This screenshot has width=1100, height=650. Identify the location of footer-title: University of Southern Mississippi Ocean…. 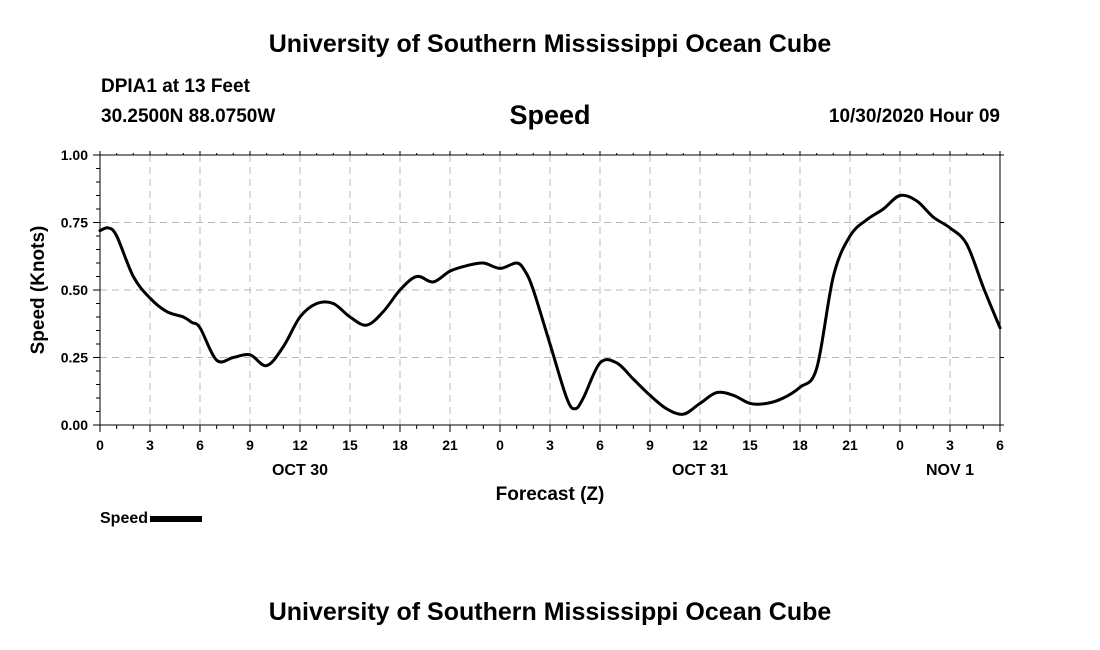
(550, 612).